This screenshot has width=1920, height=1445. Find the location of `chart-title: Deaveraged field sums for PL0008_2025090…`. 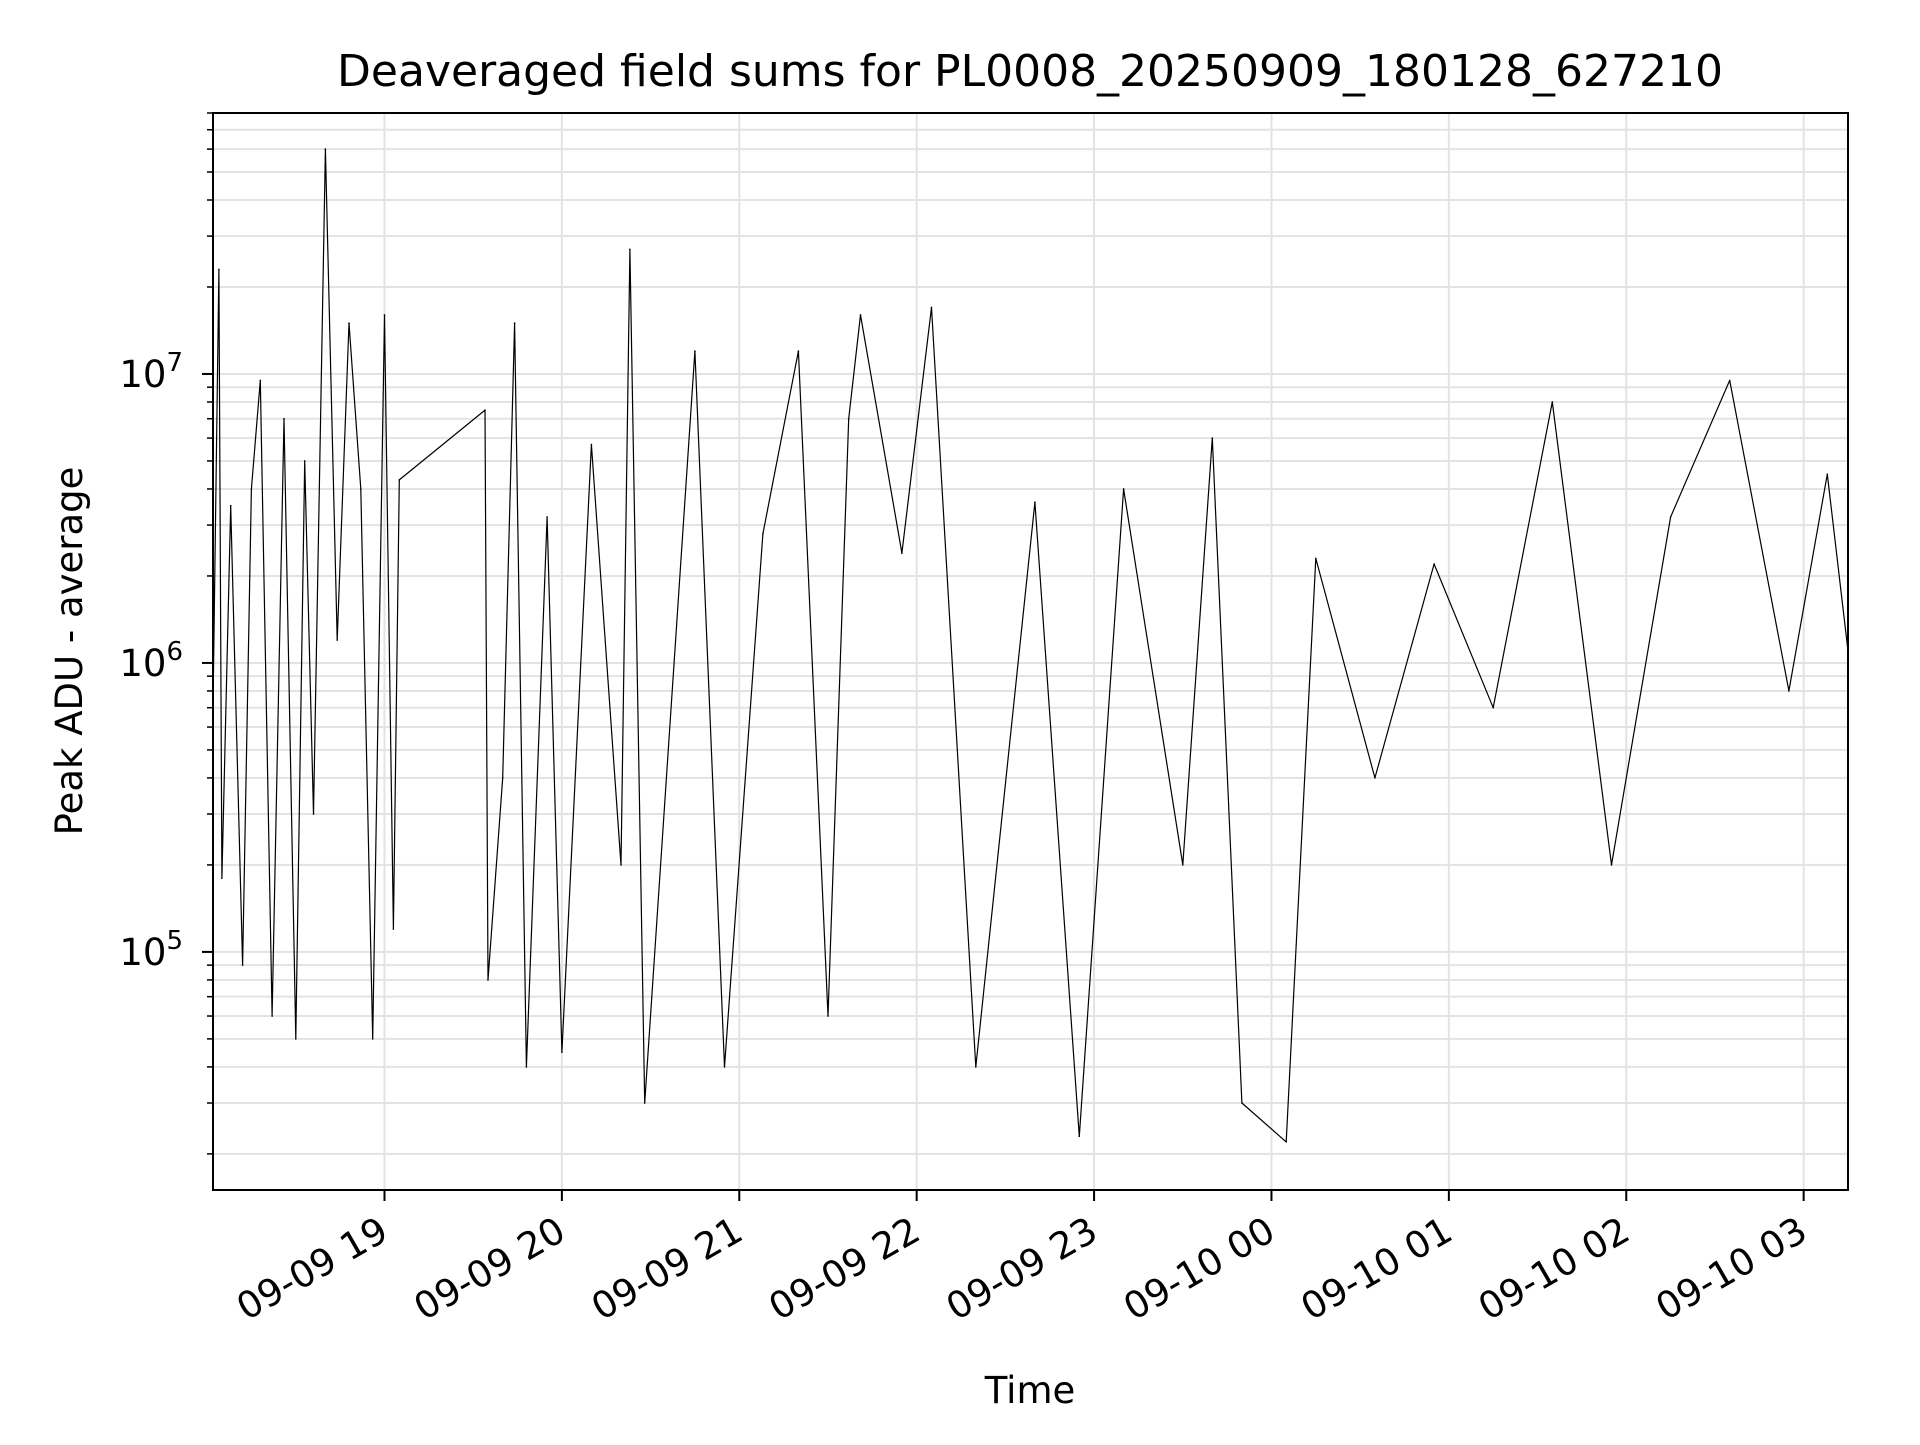

chart-title: Deaveraged field sums for PL0008_2025090… is located at coordinates (1030, 71).